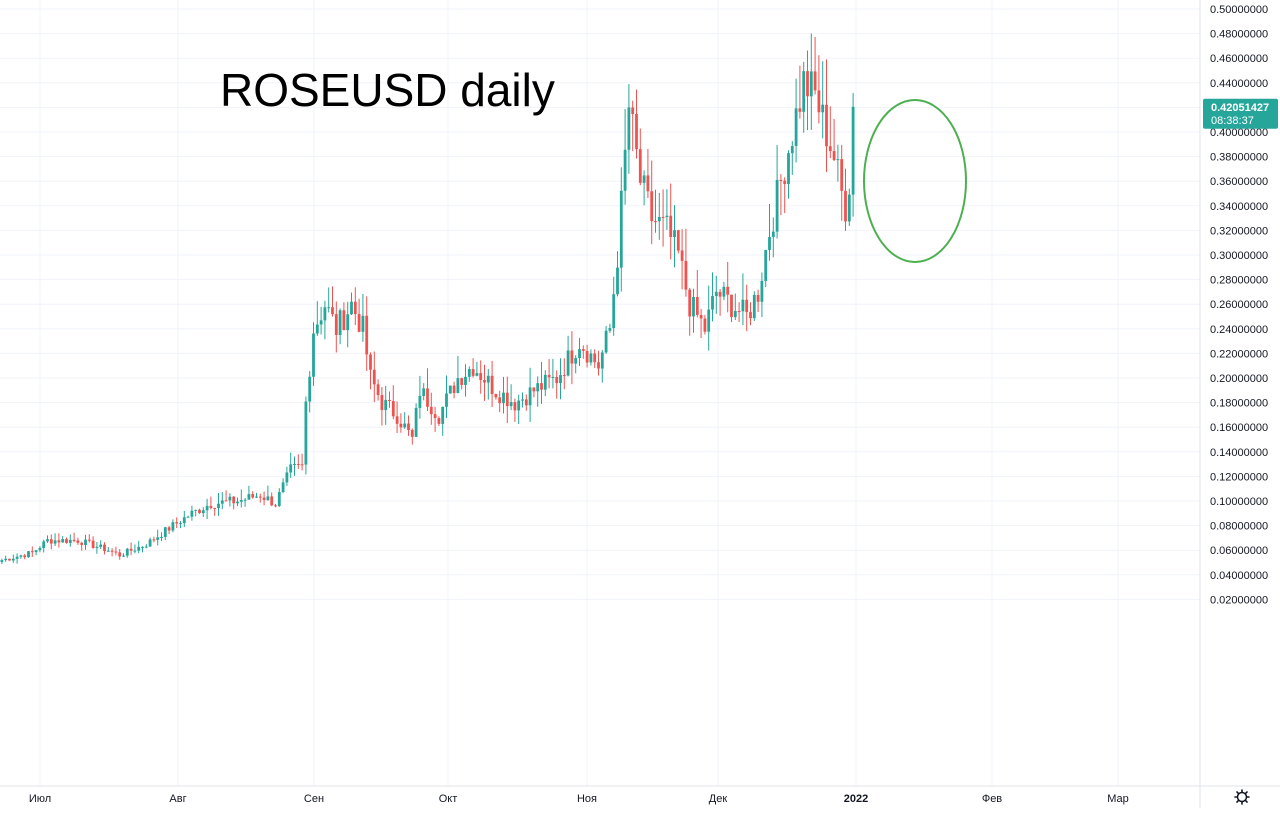  Describe the element at coordinates (640, 795) in the screenshot. I see `time-axis: Июл Авг Сен Окт Ноя Дек 2022 Фев Мар` at that location.